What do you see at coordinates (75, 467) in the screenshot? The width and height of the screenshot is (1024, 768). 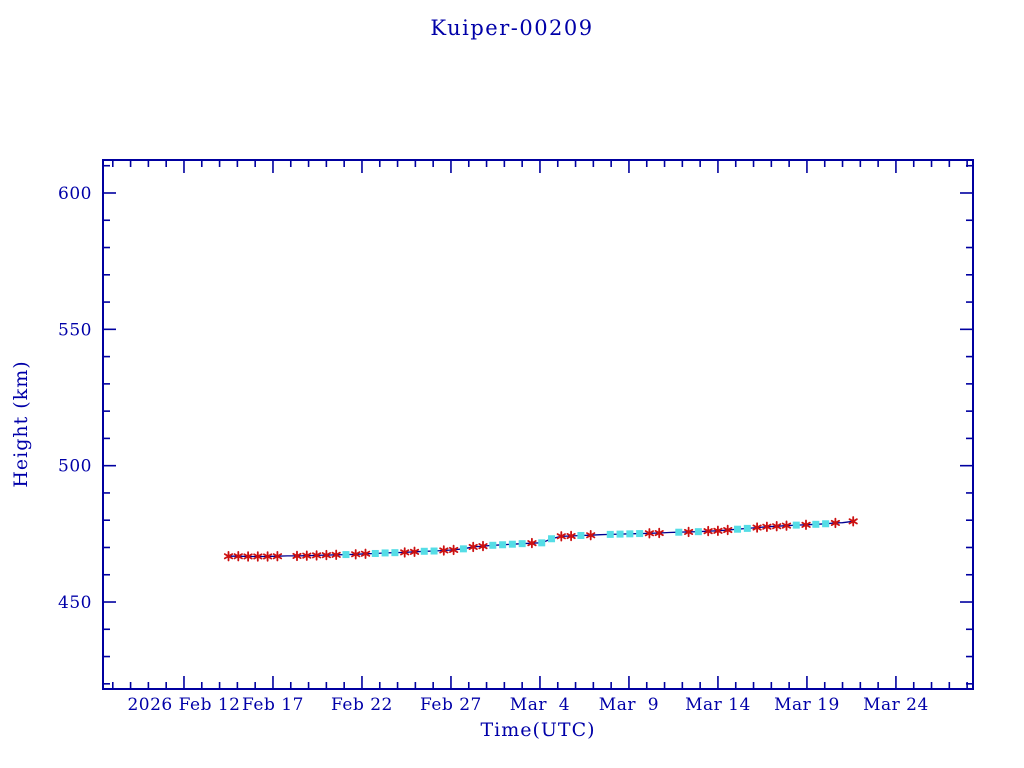 I see `y-tick-label: 500` at bounding box center [75, 467].